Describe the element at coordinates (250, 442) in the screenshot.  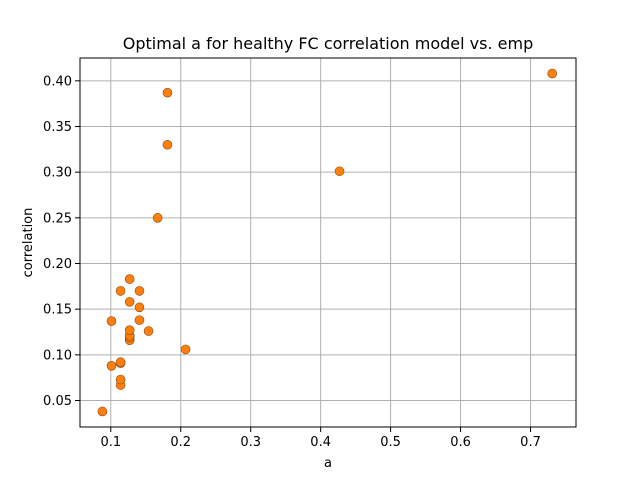
I see `x-tick-label: 0.3` at that location.